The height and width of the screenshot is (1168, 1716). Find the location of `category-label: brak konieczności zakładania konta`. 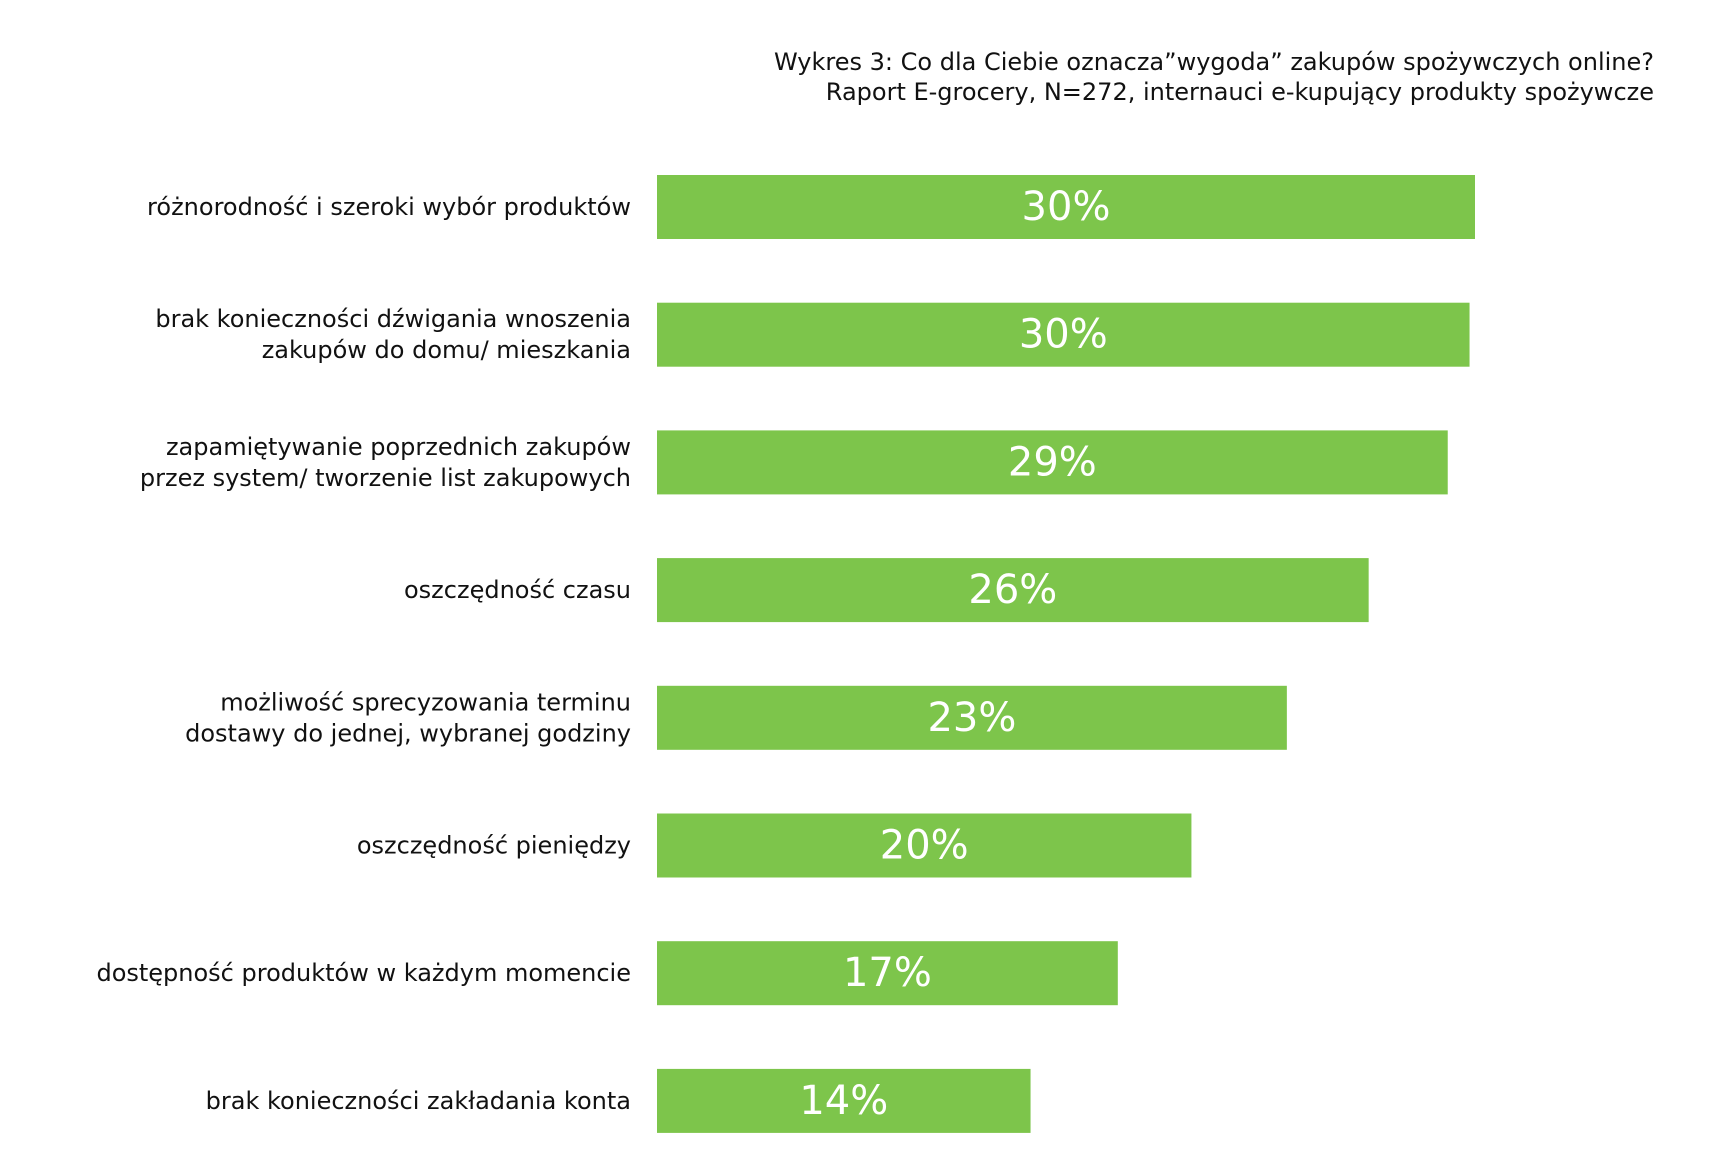

category-label: brak konieczności zakładania konta is located at coordinates (418, 1101).